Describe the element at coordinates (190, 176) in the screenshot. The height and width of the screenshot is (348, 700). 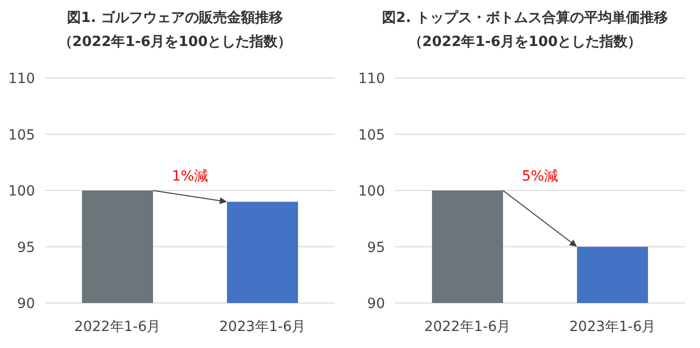
I see `annotation: 1%減` at that location.